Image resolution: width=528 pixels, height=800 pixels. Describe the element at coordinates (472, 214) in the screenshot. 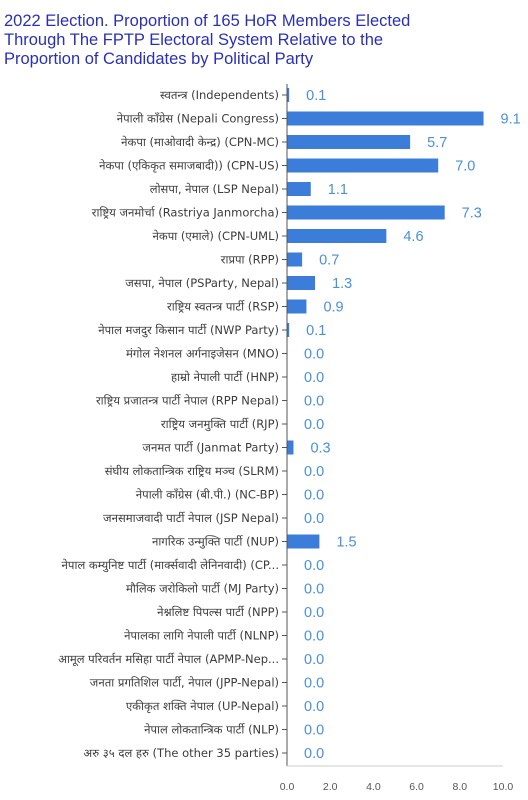

I see `value-label: 7.3` at that location.